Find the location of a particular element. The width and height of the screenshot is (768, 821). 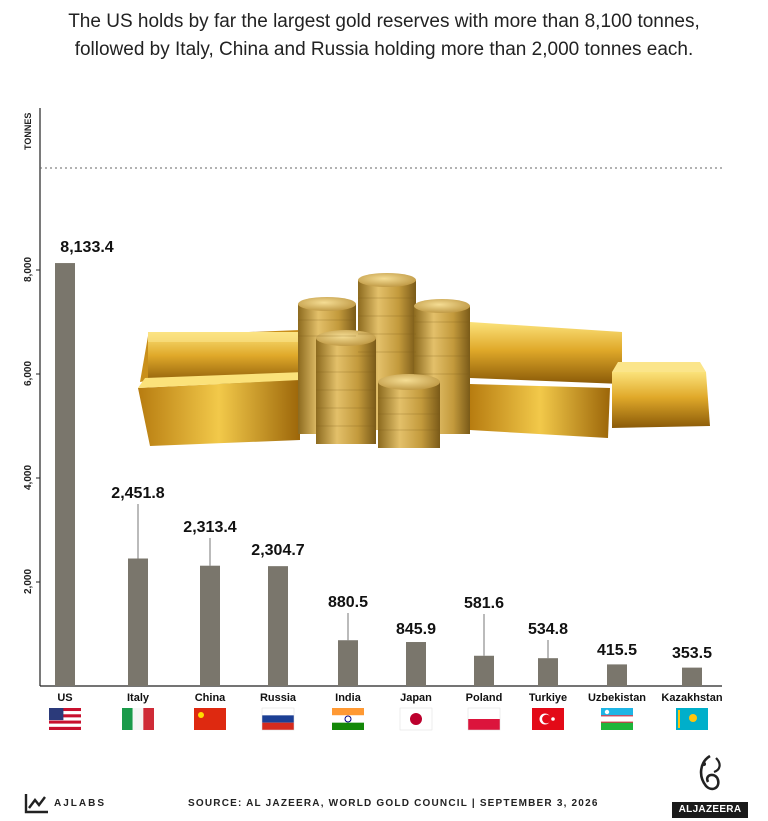

y-axis-label: TONNES is located at coordinates (28, 131).